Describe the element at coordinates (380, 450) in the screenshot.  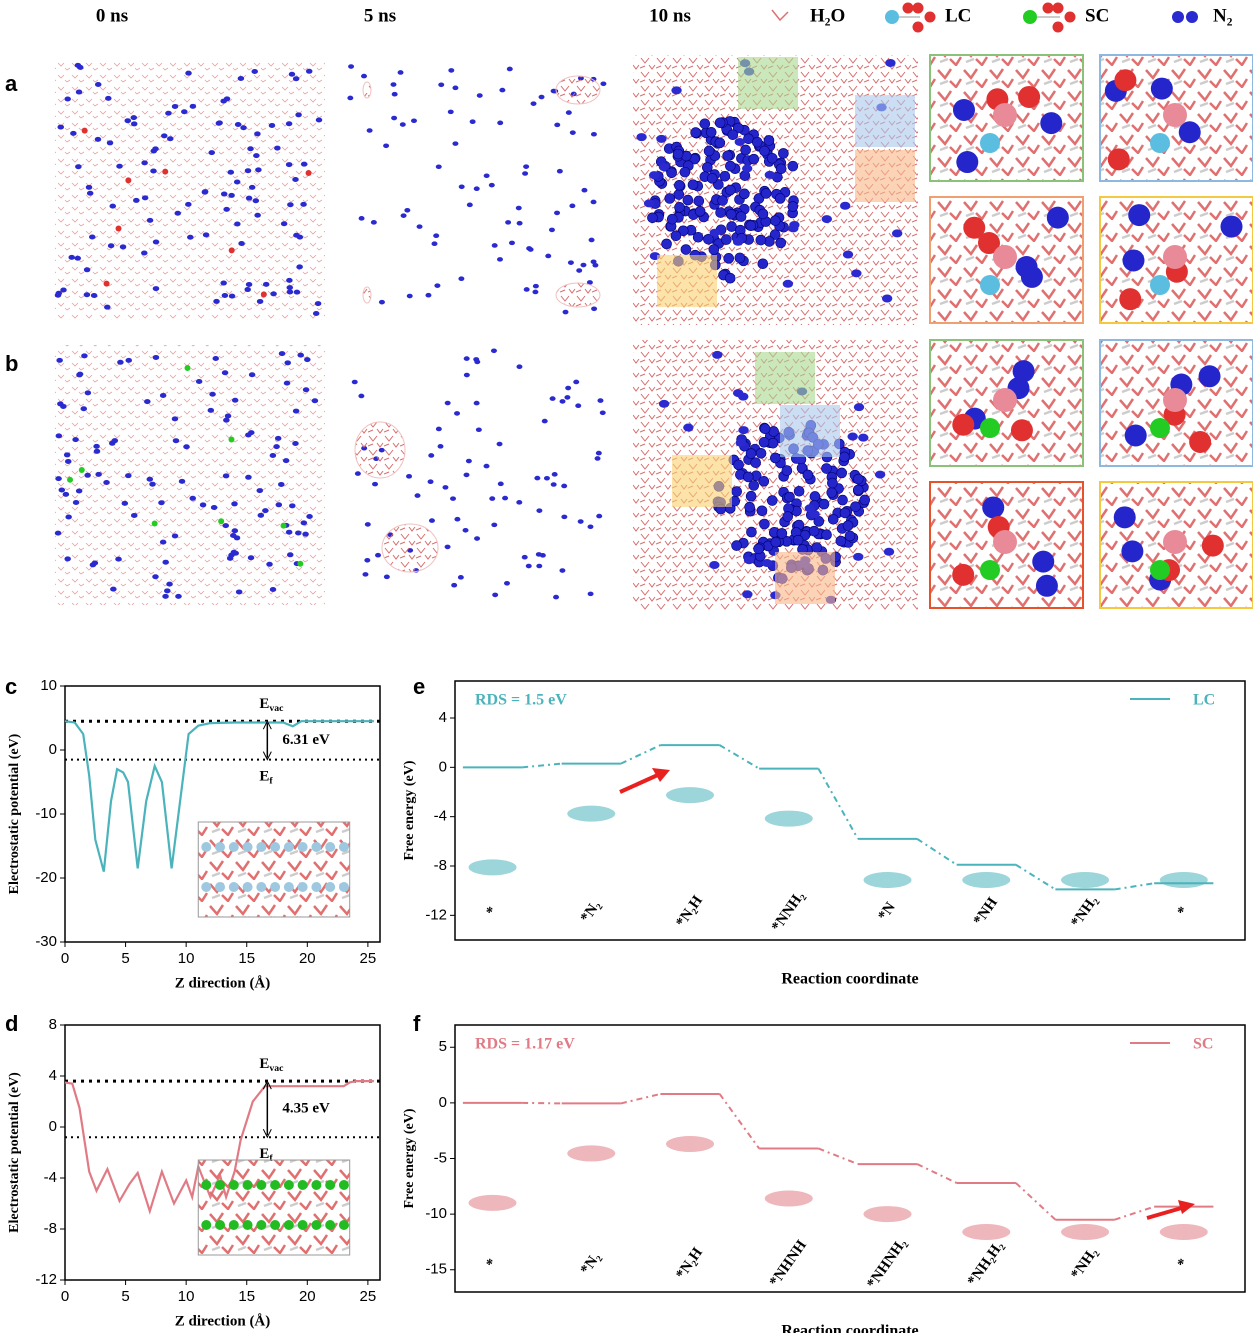
I see `water-cluster` at that location.